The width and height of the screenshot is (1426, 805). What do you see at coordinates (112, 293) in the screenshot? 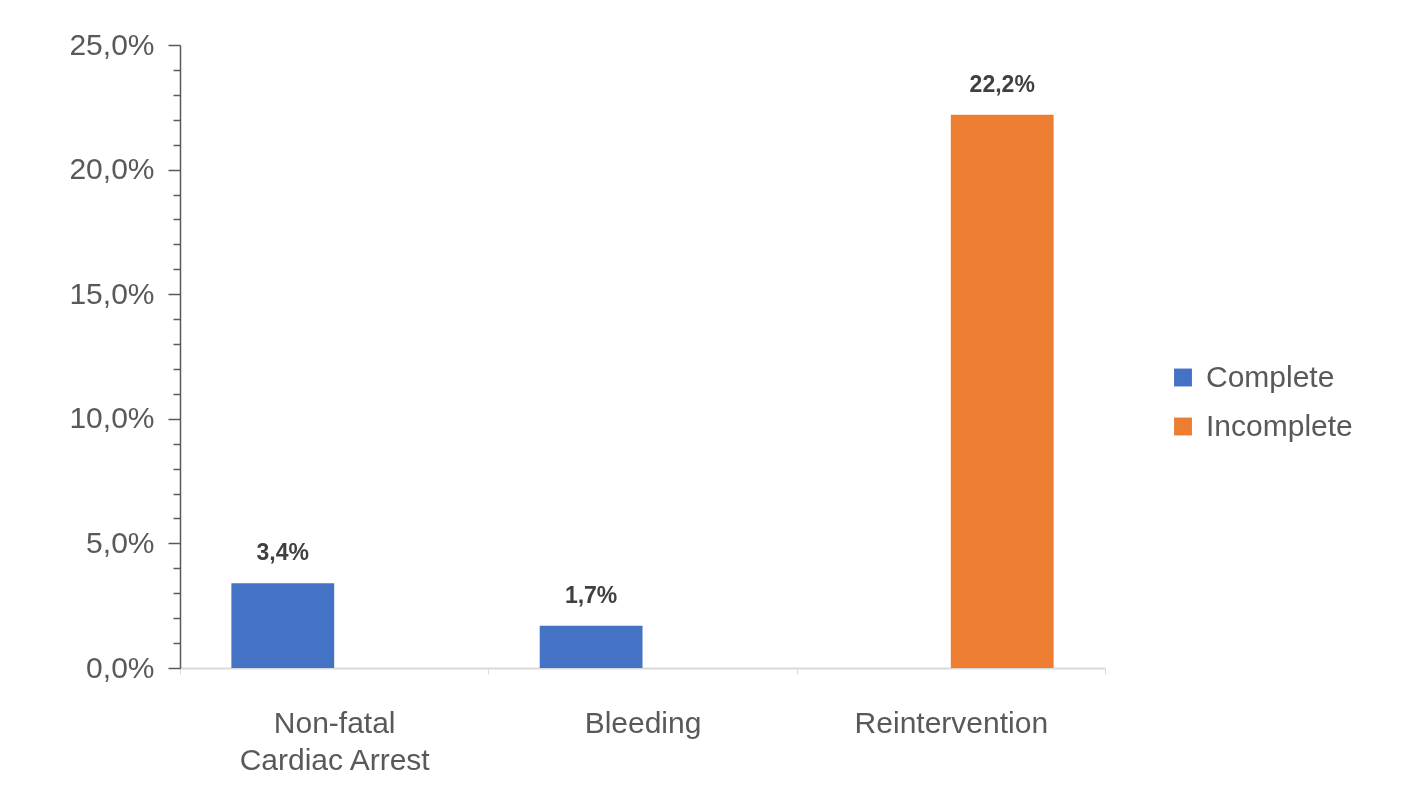
I see `y-tick-label: 15,0%` at bounding box center [112, 293].